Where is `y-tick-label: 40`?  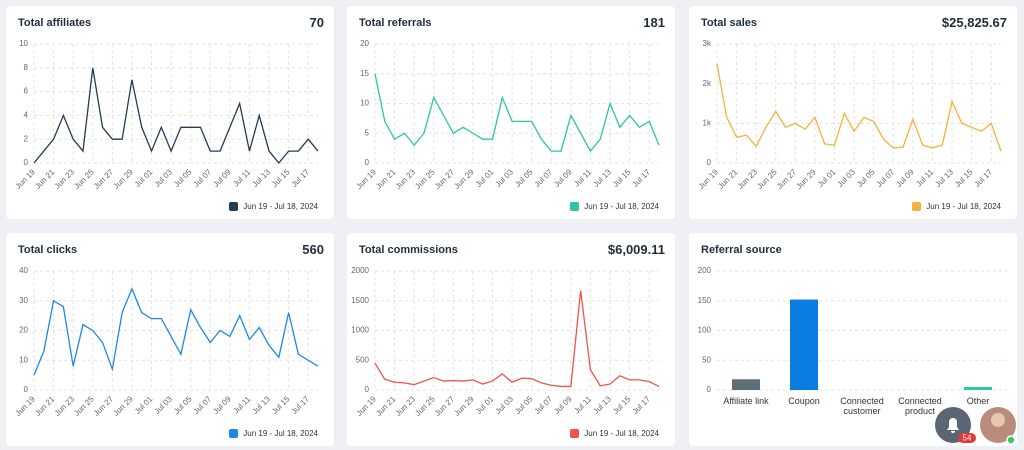
y-tick-label: 40 is located at coordinates (23, 270).